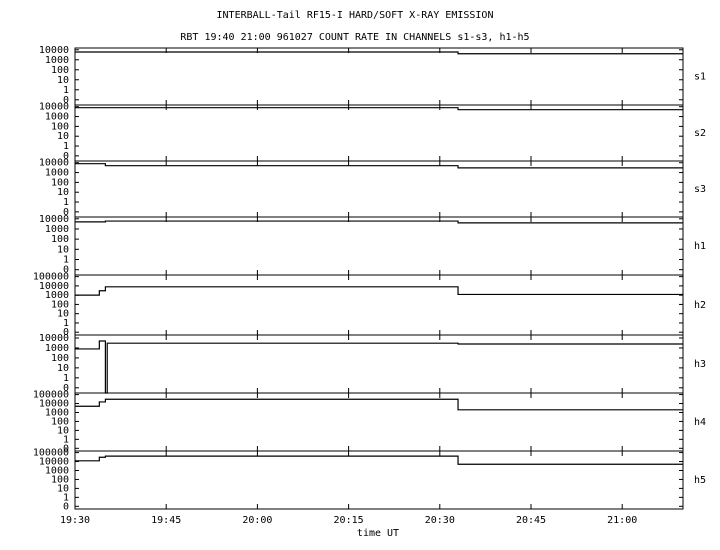 This screenshot has height=550, width=720. What do you see at coordinates (700, 480) in the screenshot?
I see `panel-label: h5` at bounding box center [700, 480].